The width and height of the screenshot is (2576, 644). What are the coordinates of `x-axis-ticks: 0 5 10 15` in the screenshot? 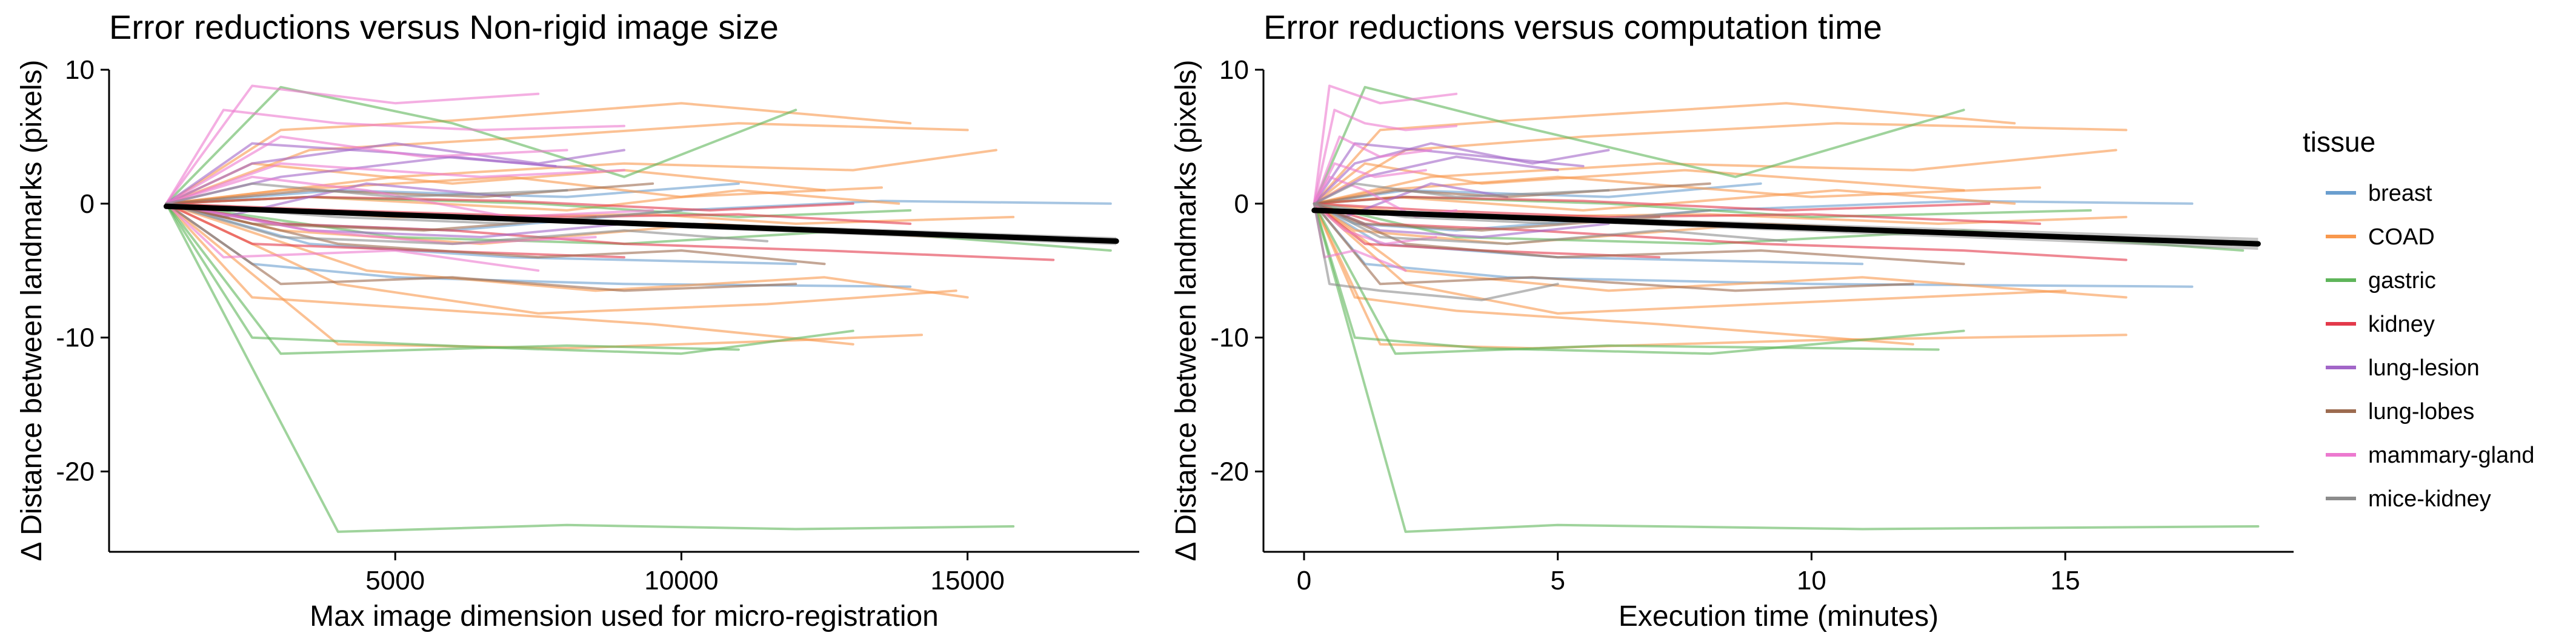 It's located at (1688, 573).